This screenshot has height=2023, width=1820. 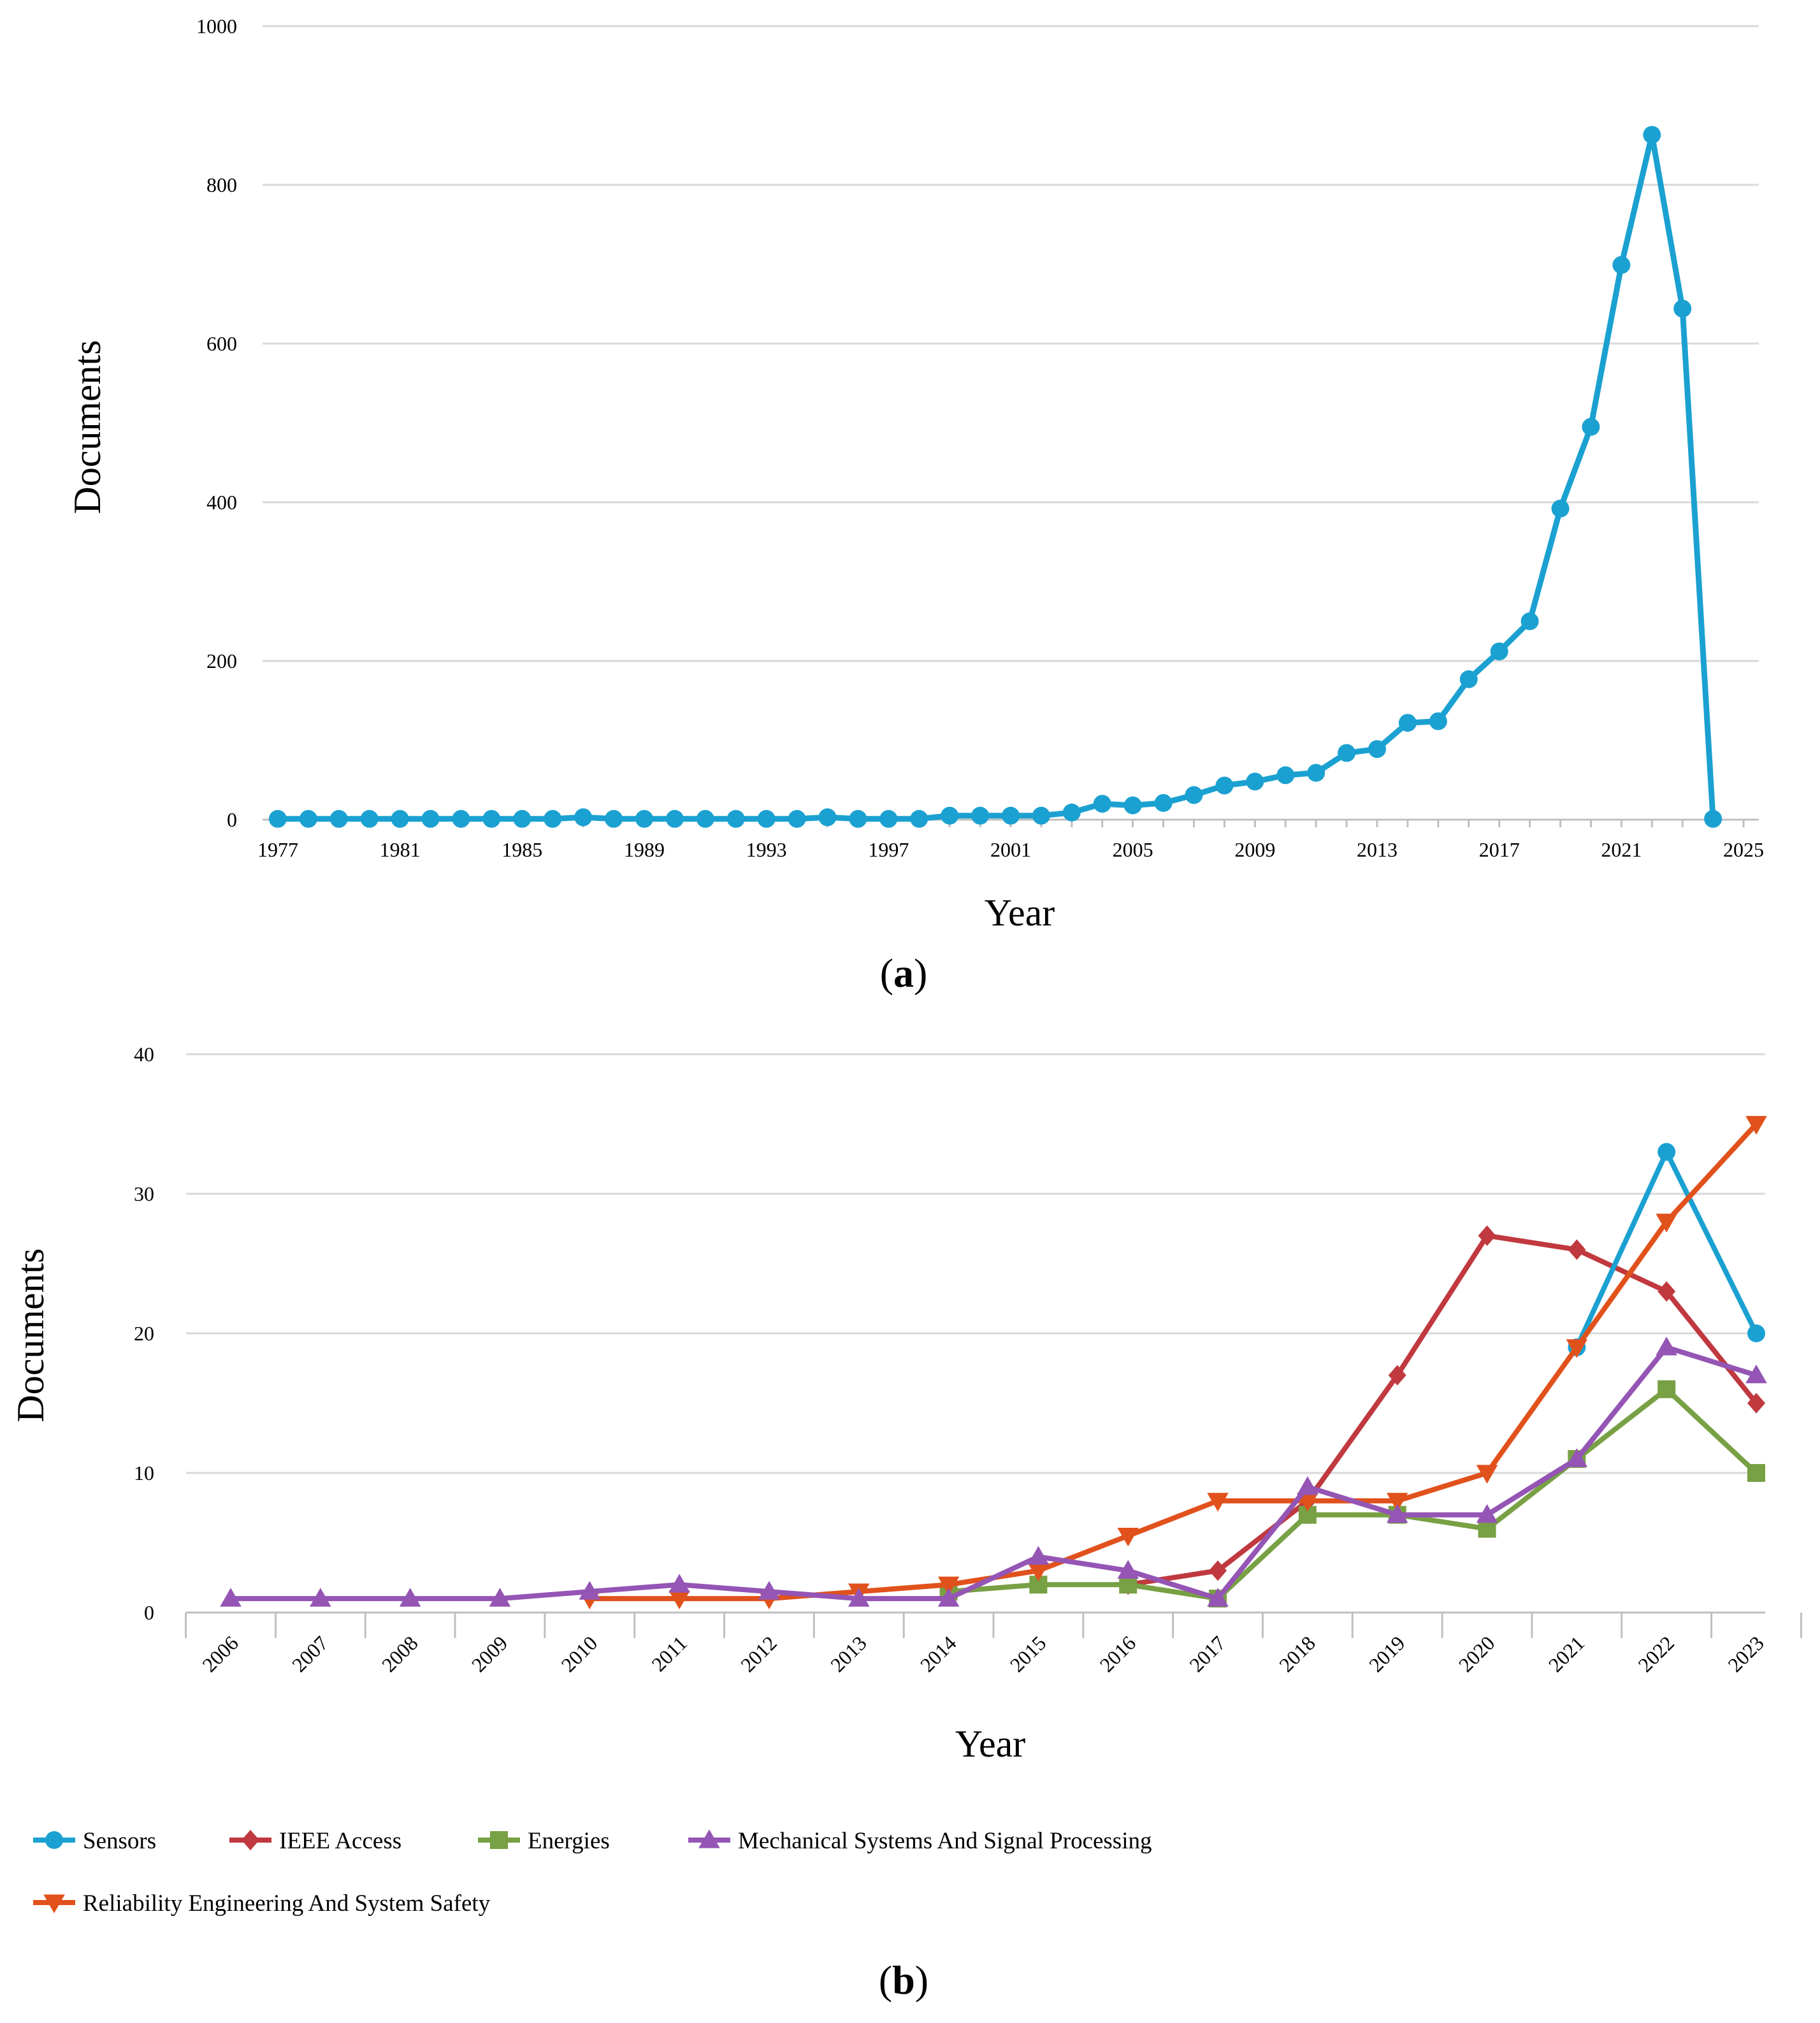 I want to click on legend-marker-reliability-engineering-and-system-safety, so click(x=54, y=1903).